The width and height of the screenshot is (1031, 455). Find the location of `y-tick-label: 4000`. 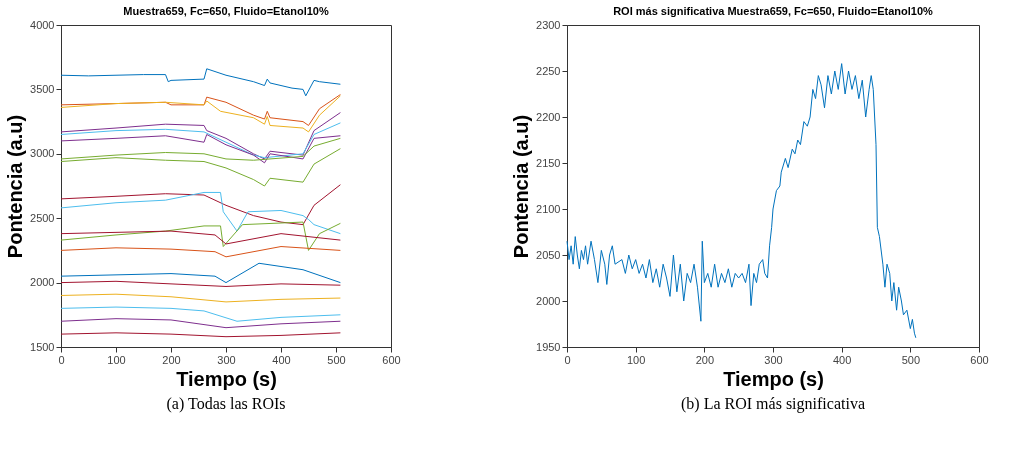

y-tick-label: 4000 is located at coordinates (42, 24).